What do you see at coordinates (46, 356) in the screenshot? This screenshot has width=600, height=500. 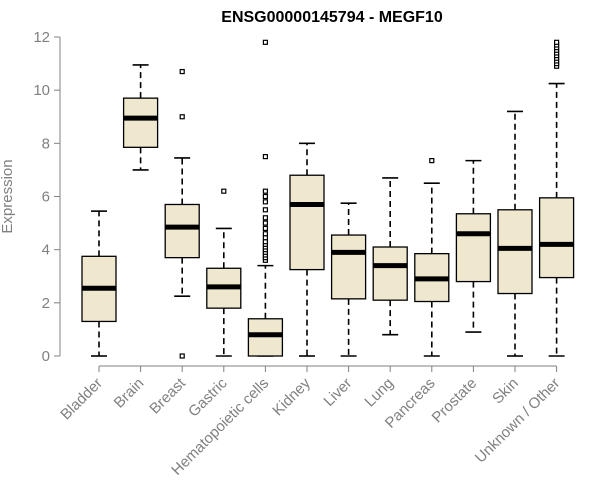 I see `y-tick-label: 0` at bounding box center [46, 356].